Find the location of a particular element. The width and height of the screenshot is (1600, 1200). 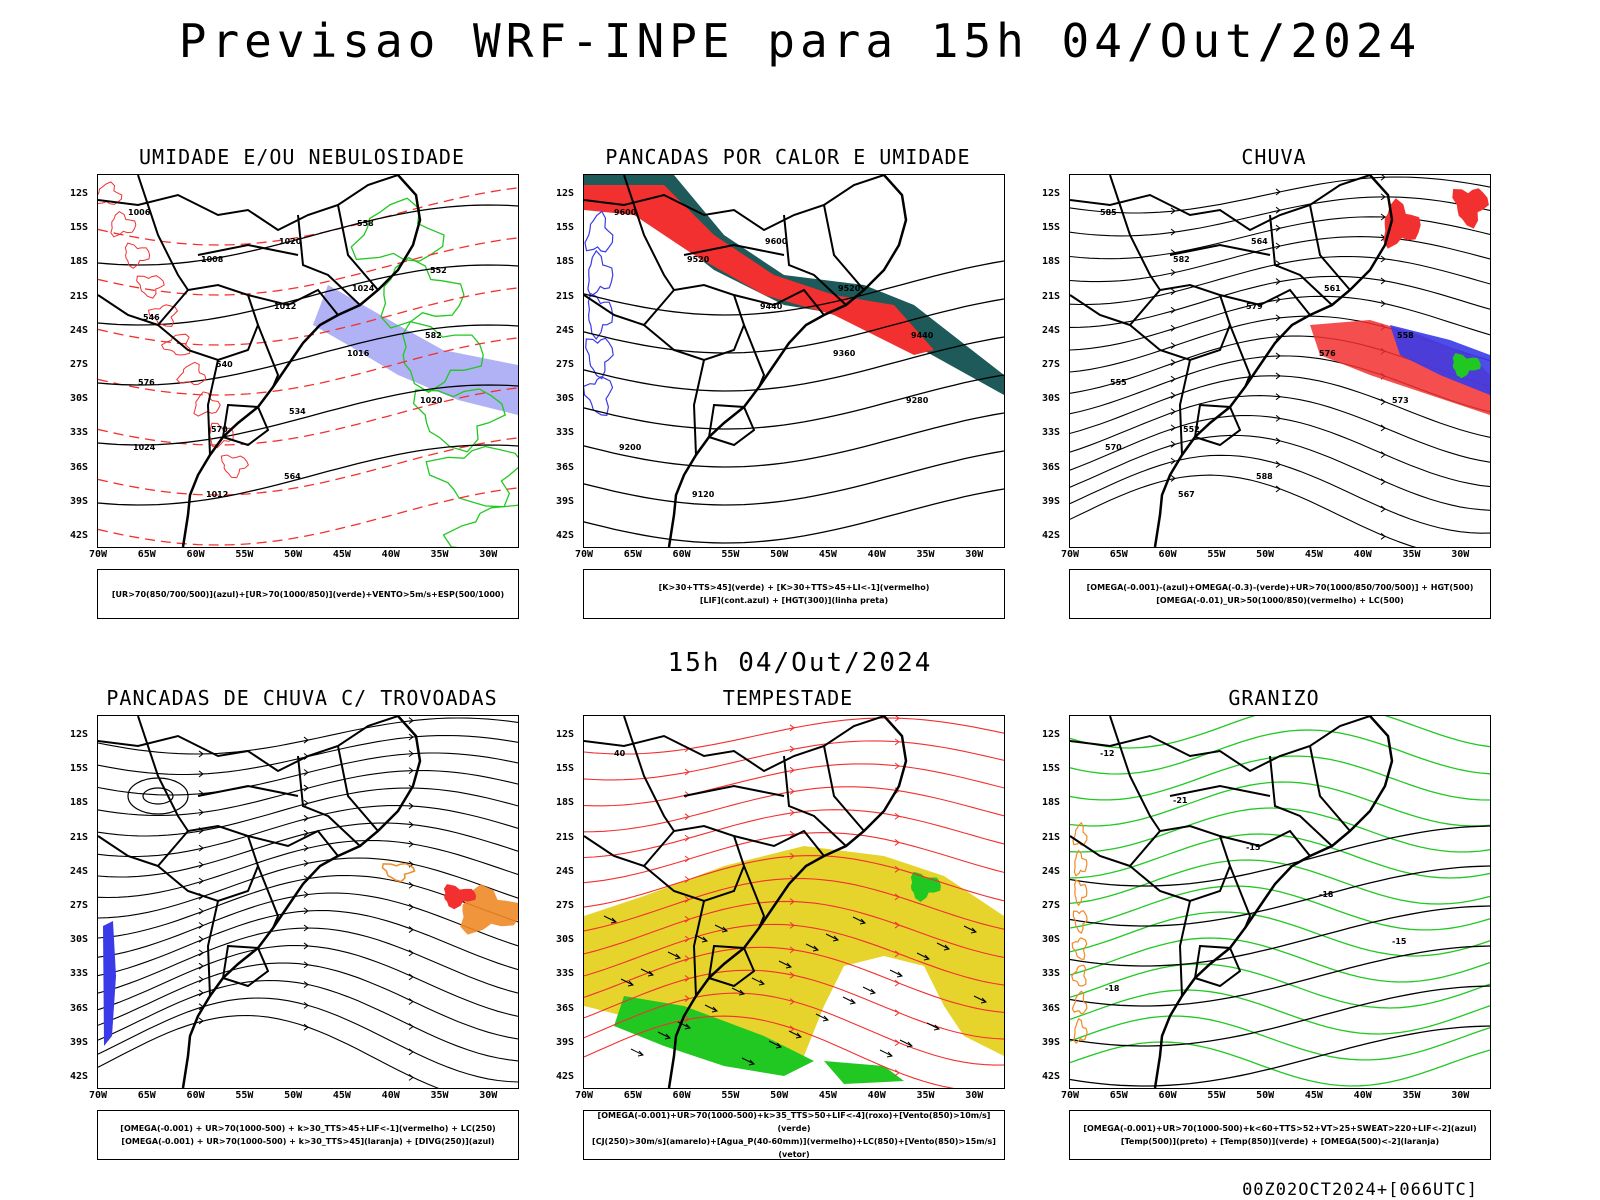

map-plot is located at coordinates (308, 902).